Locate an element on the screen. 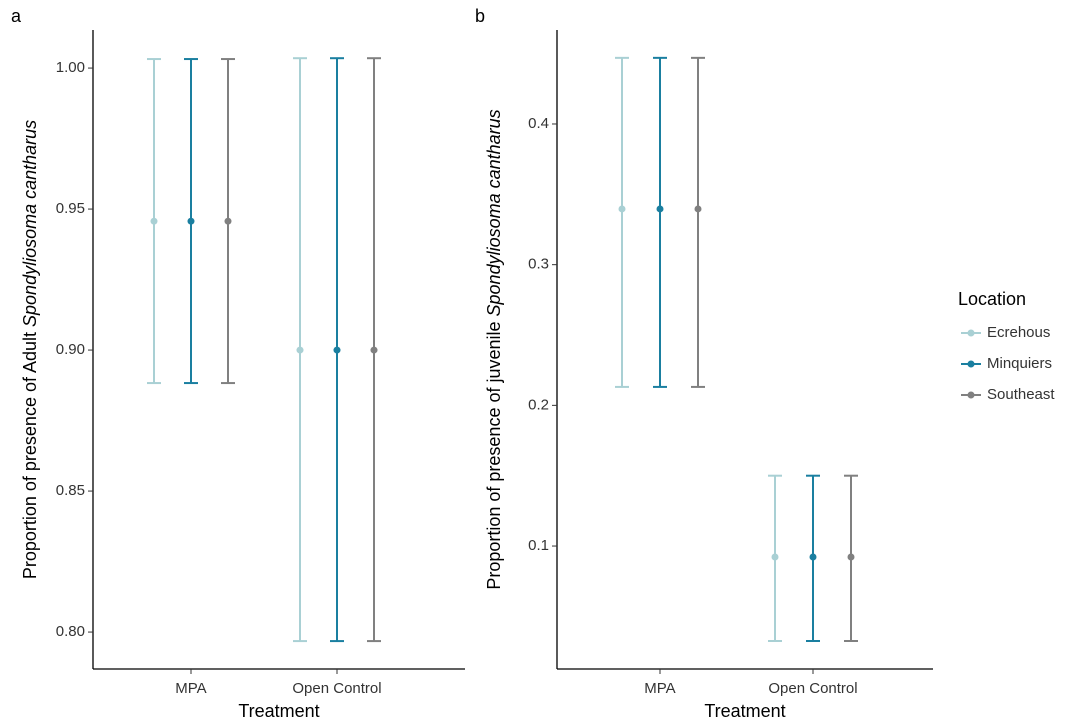 The width and height of the screenshot is (1073, 723). y-tick-label: 0.95 is located at coordinates (70, 208).